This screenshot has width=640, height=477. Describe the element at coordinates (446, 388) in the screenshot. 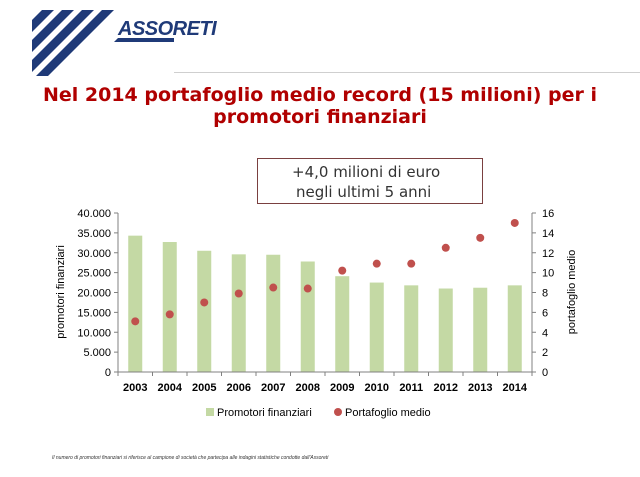

I see `x-tick-label-2012: 2012` at that location.